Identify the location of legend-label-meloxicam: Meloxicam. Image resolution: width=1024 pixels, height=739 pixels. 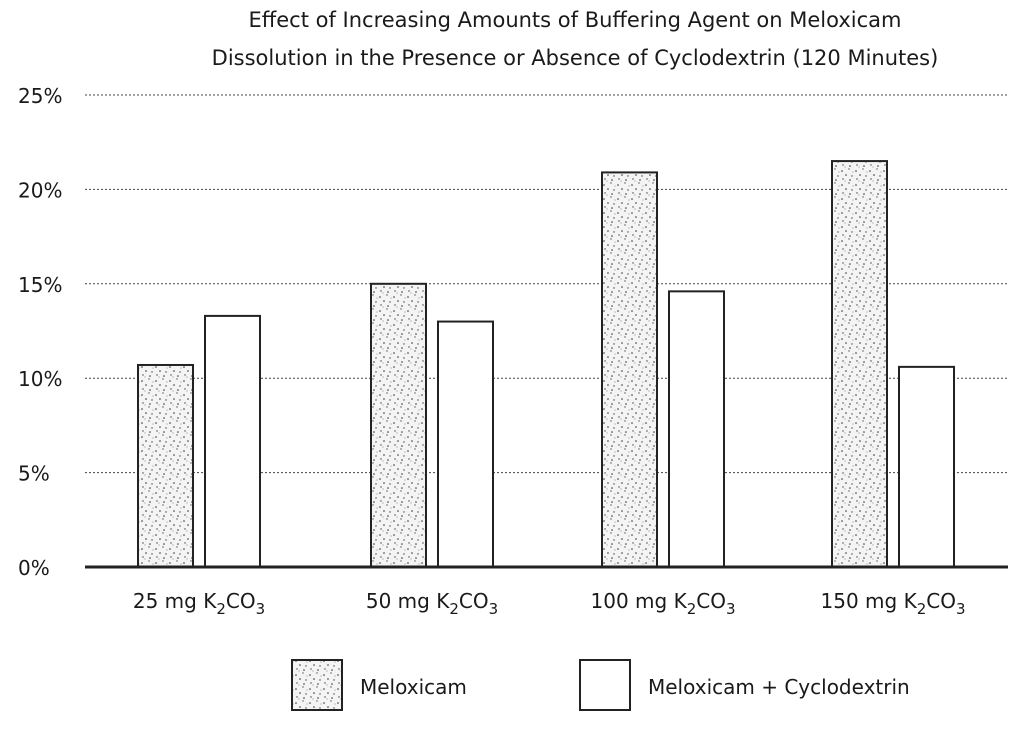
(413, 687).